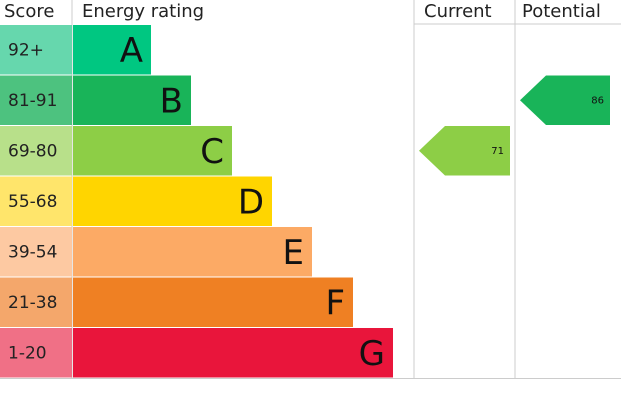 The image size is (621, 408). Describe the element at coordinates (131, 51) in the screenshot. I see `band-letter: A` at that location.